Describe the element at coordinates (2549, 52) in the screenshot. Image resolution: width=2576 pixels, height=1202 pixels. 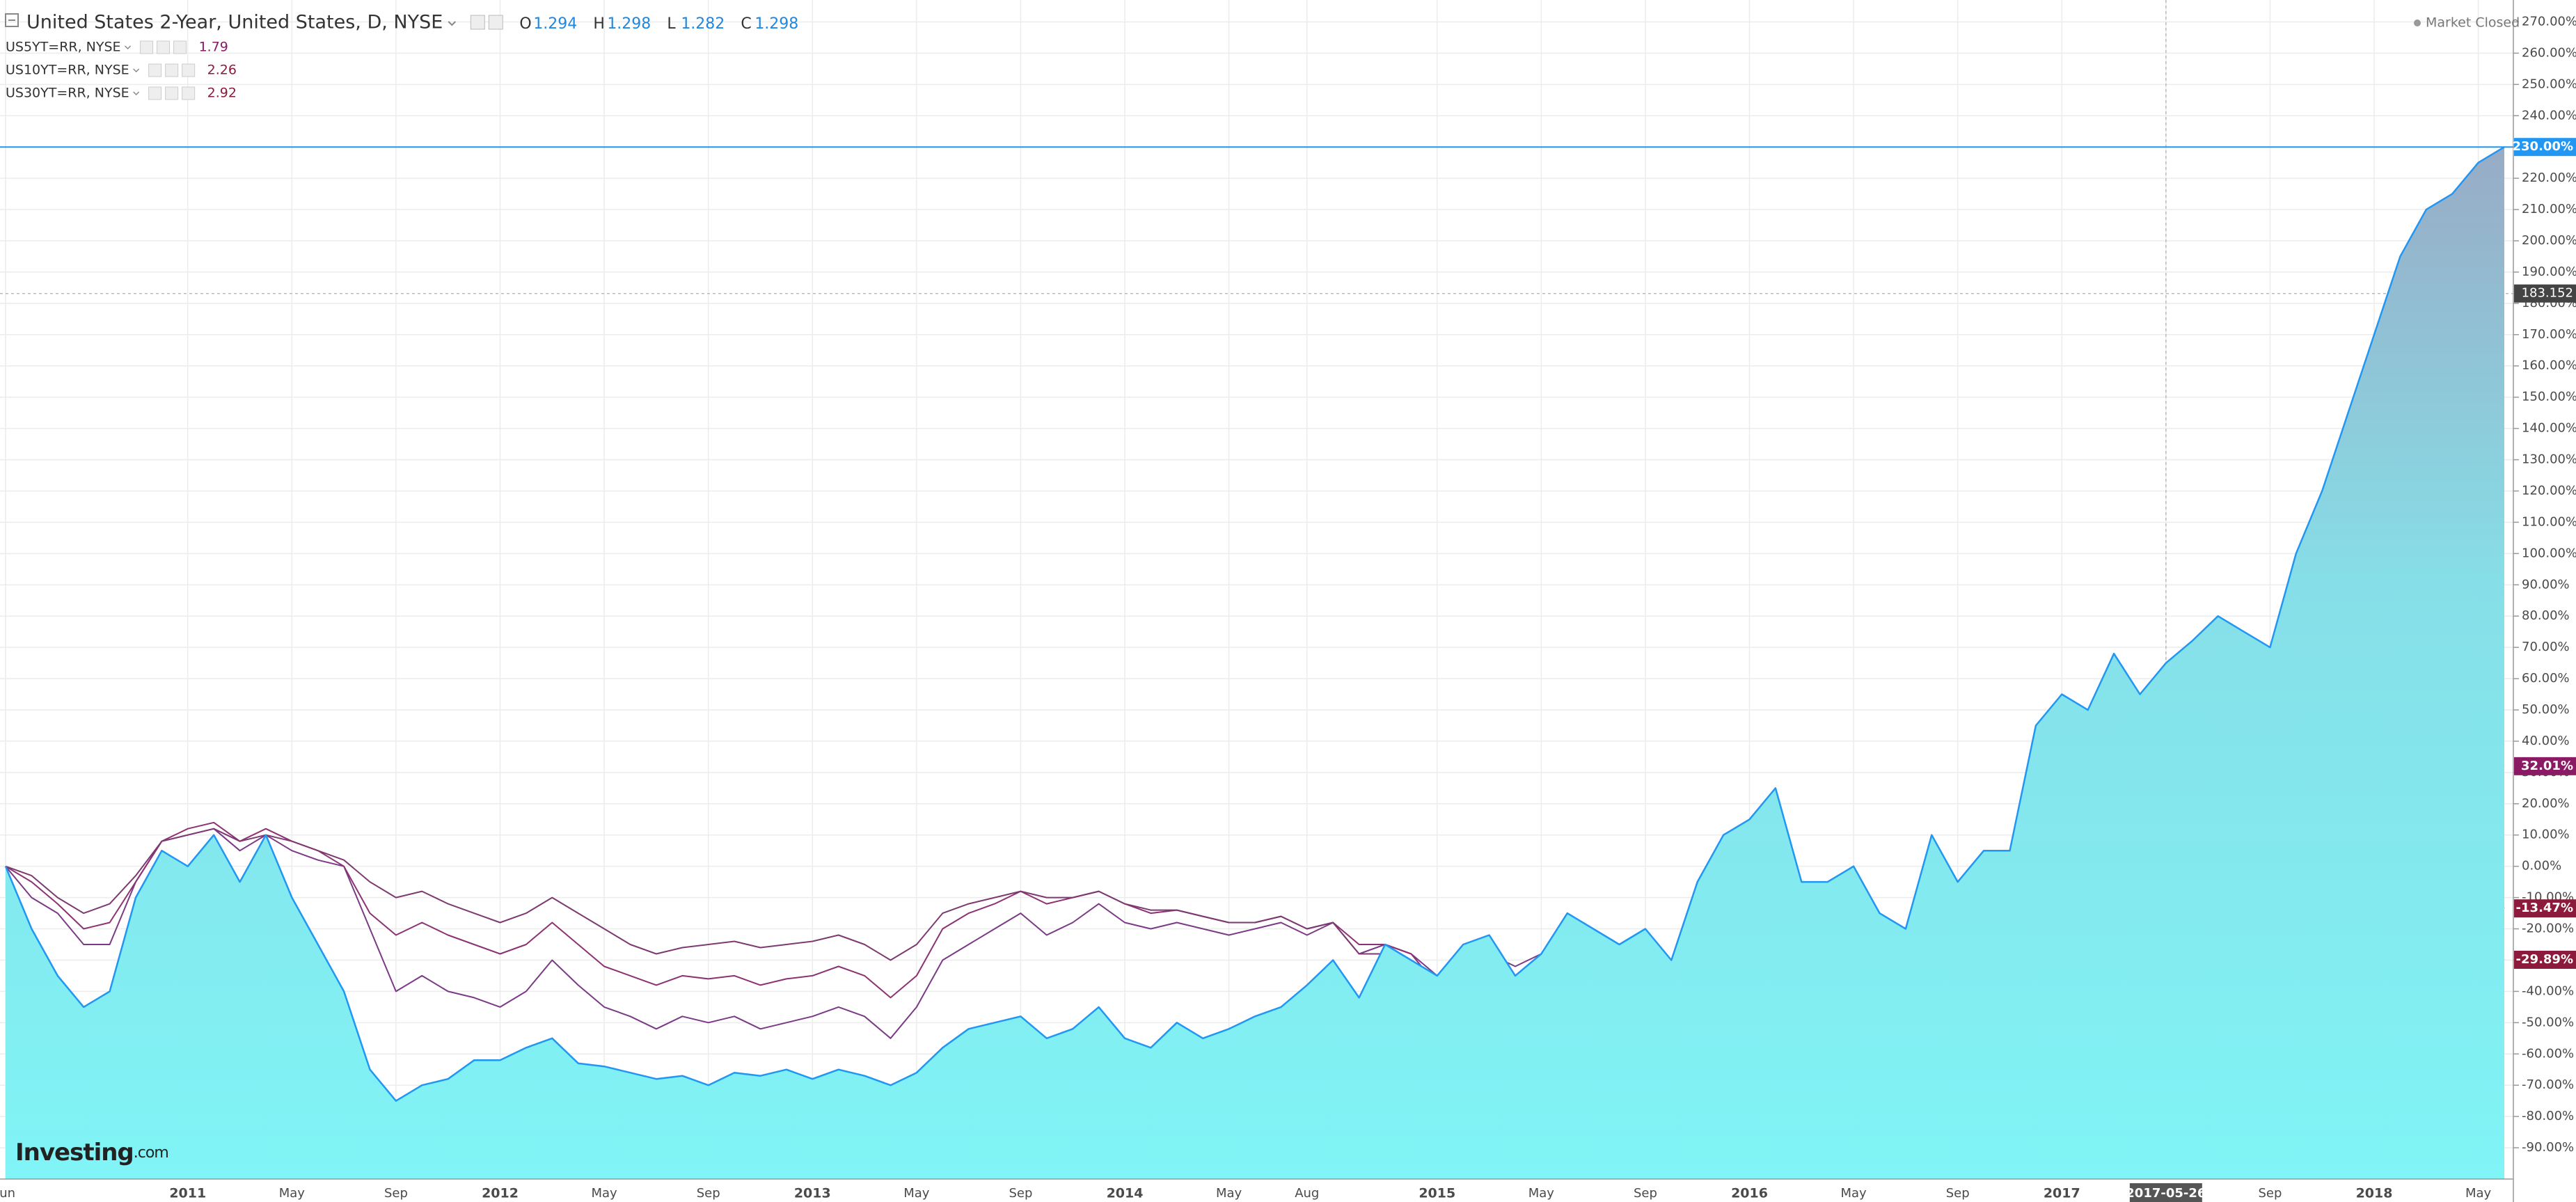
I see `y-tick-label: 260.00%` at that location.